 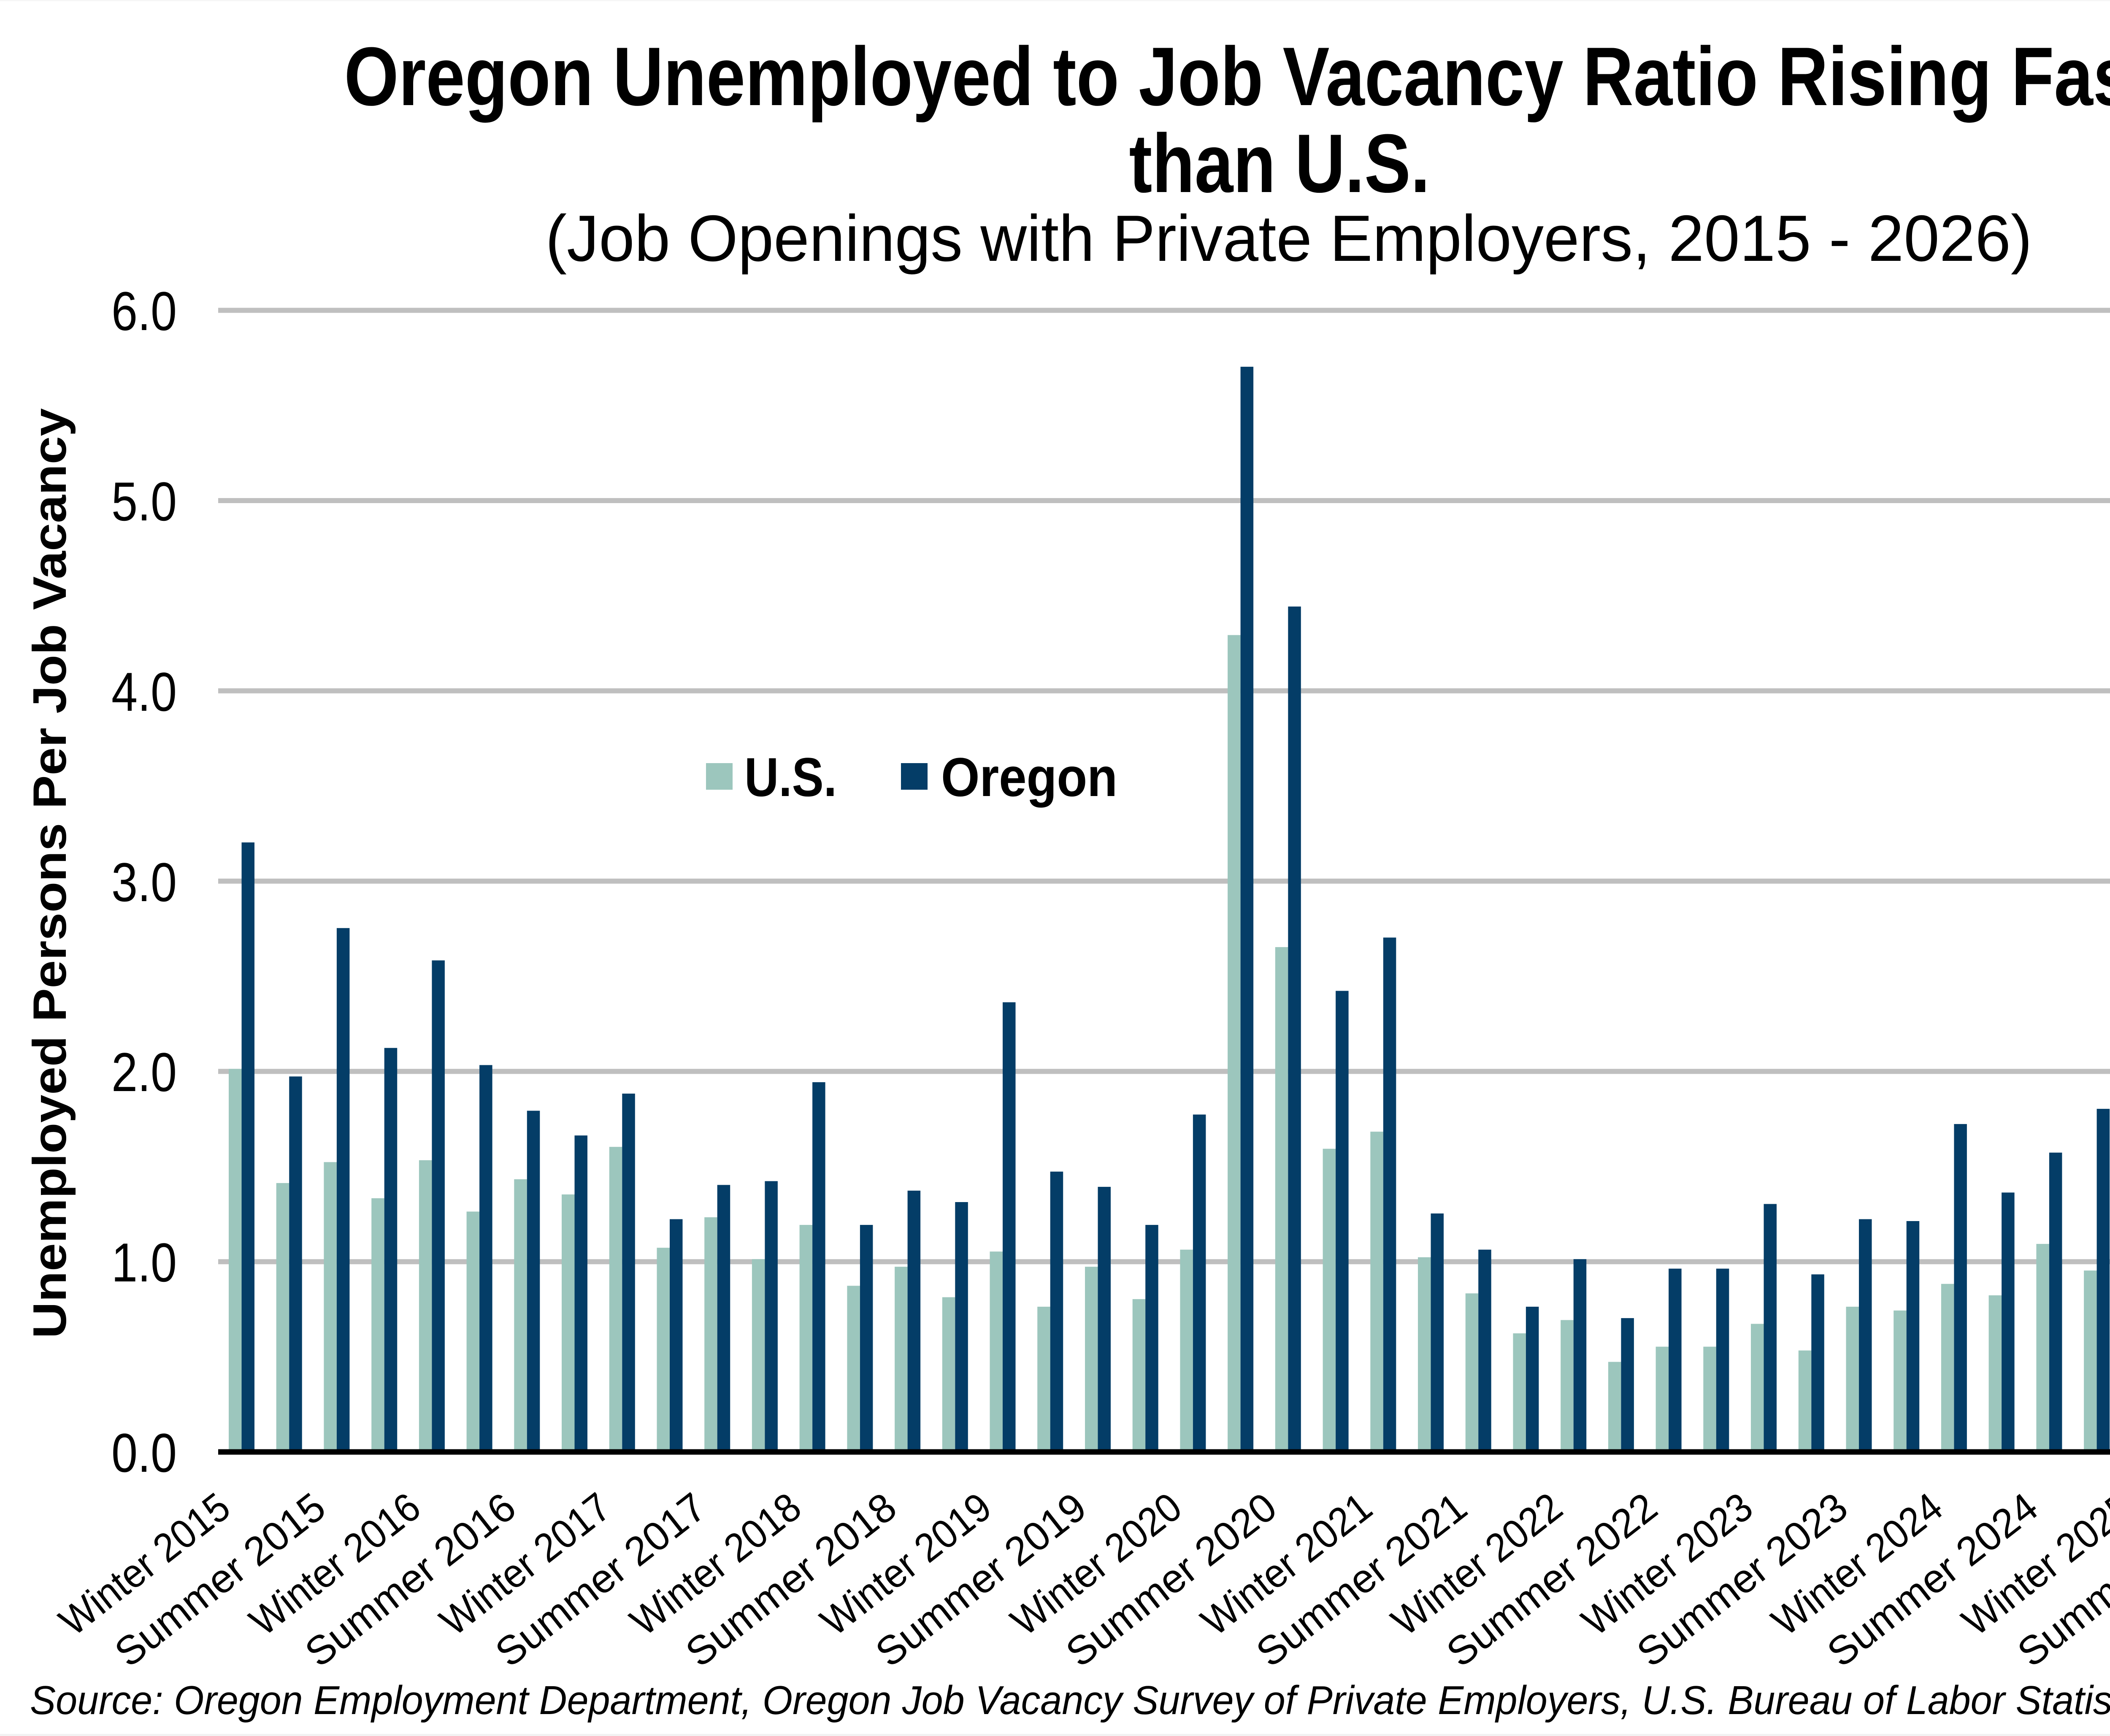 I want to click on svg-text: than U.S., so click(x=1279, y=163).